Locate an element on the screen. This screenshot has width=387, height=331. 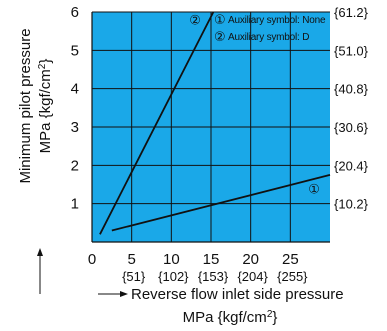
y-alt-tick-label: {40.8} is located at coordinates (351, 89).